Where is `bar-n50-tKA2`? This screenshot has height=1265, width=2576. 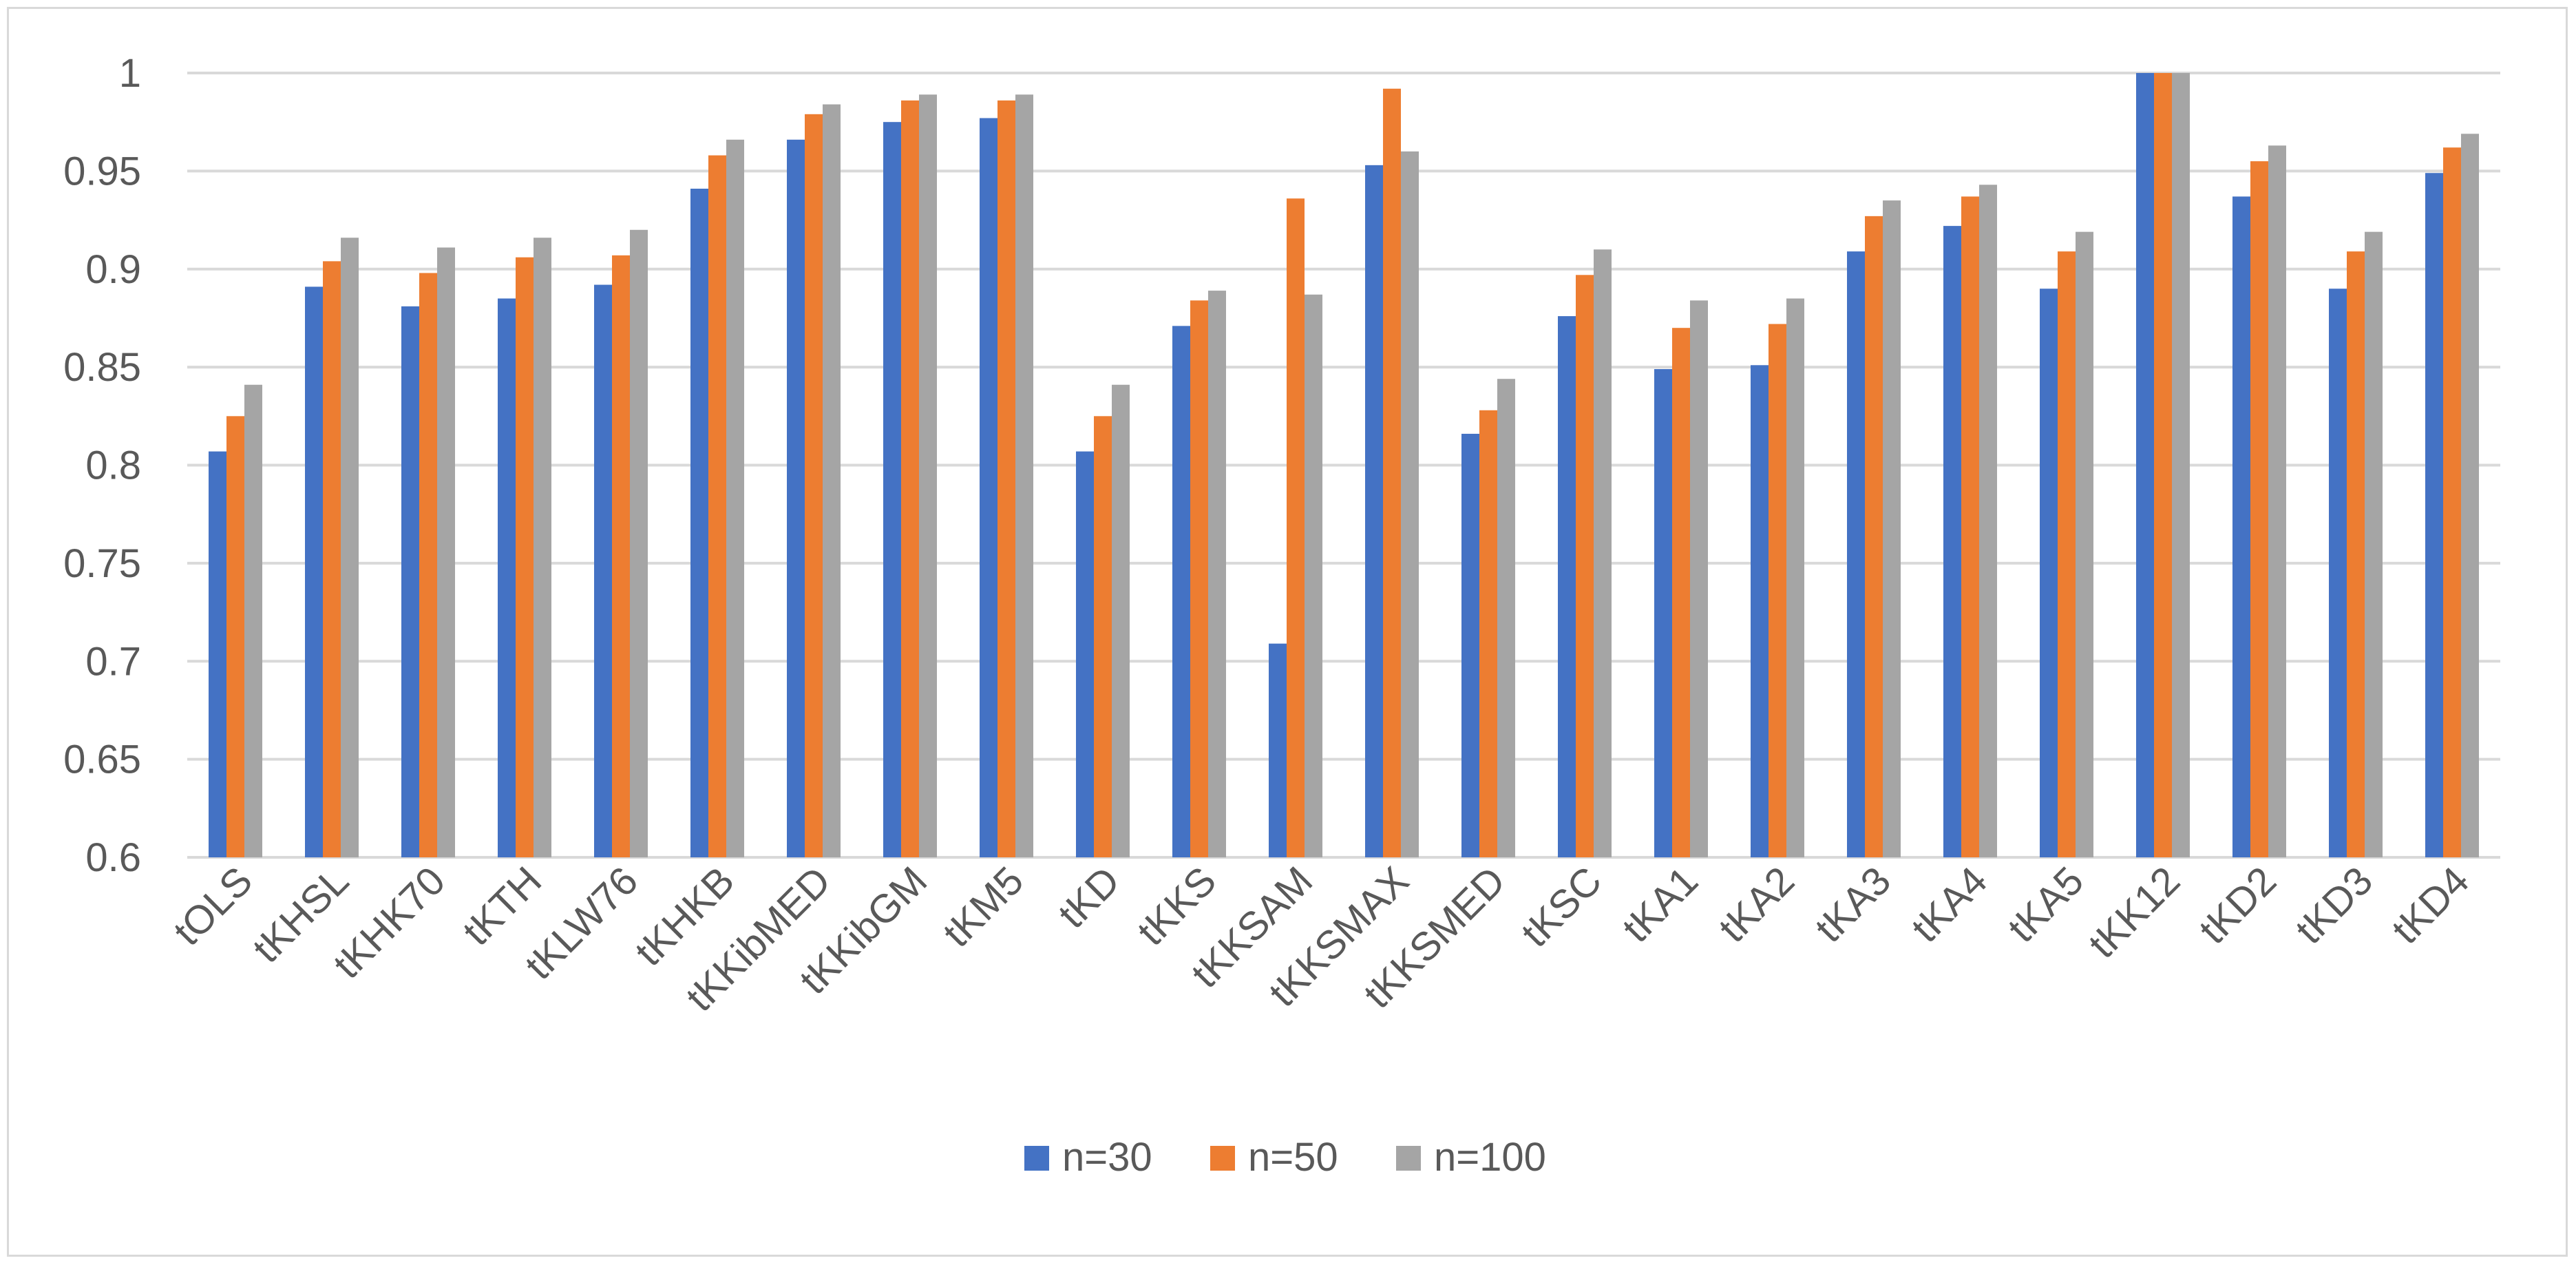 bar-n50-tKA2 is located at coordinates (1778, 591).